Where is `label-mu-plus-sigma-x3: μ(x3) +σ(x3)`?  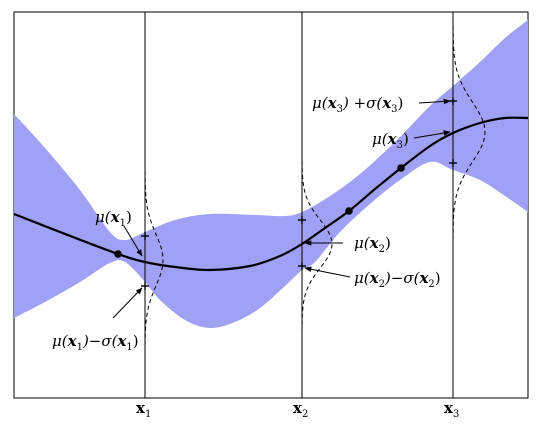
label-mu-plus-sigma-x3: μ(x3) +σ(x3) is located at coordinates (357, 104).